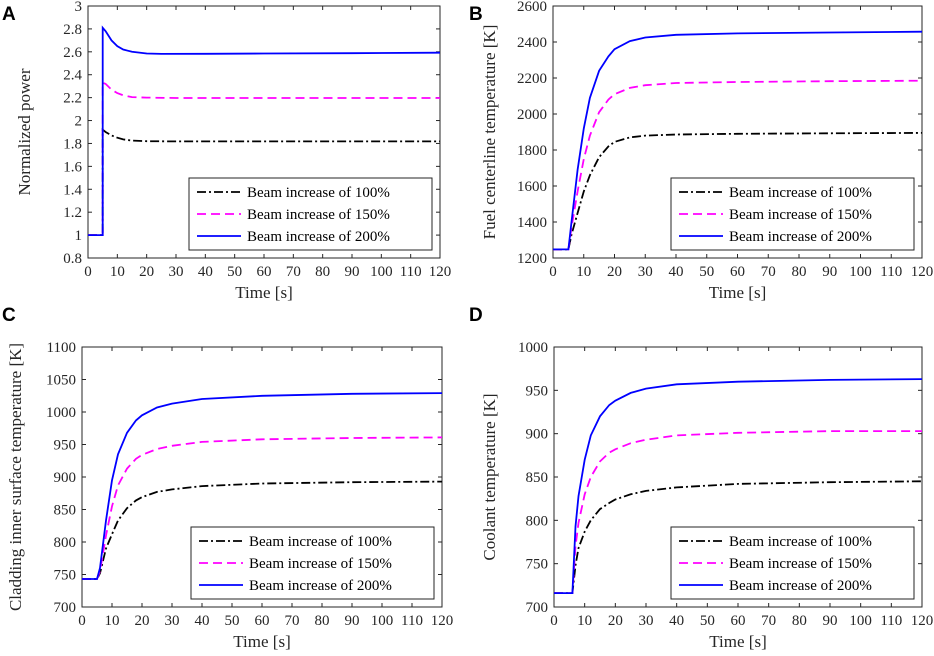 This screenshot has height=656, width=934. I want to click on y-axis-label: Coolant temperature [K], so click(489, 476).